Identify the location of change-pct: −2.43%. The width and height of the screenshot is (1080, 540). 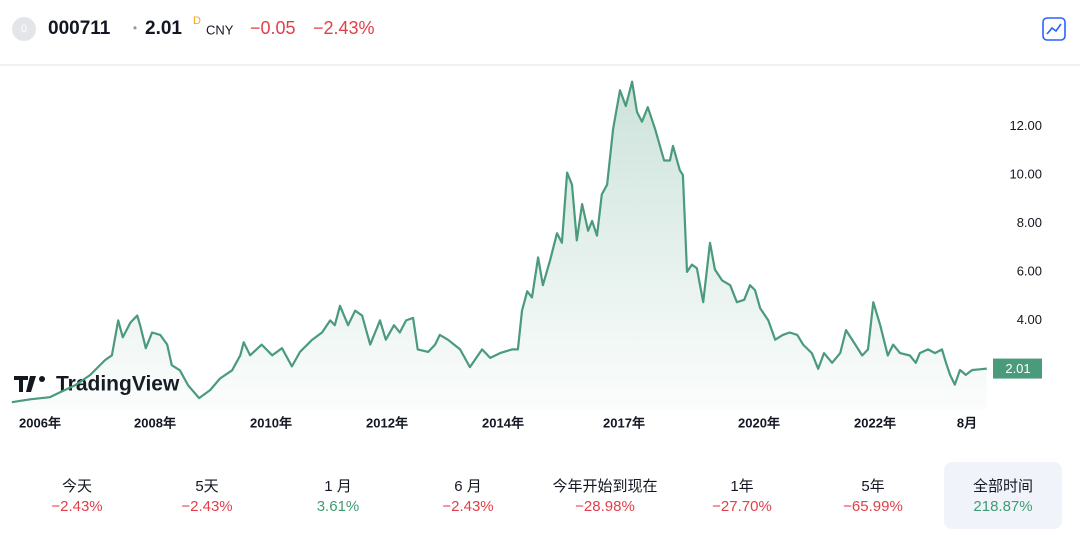
(344, 28).